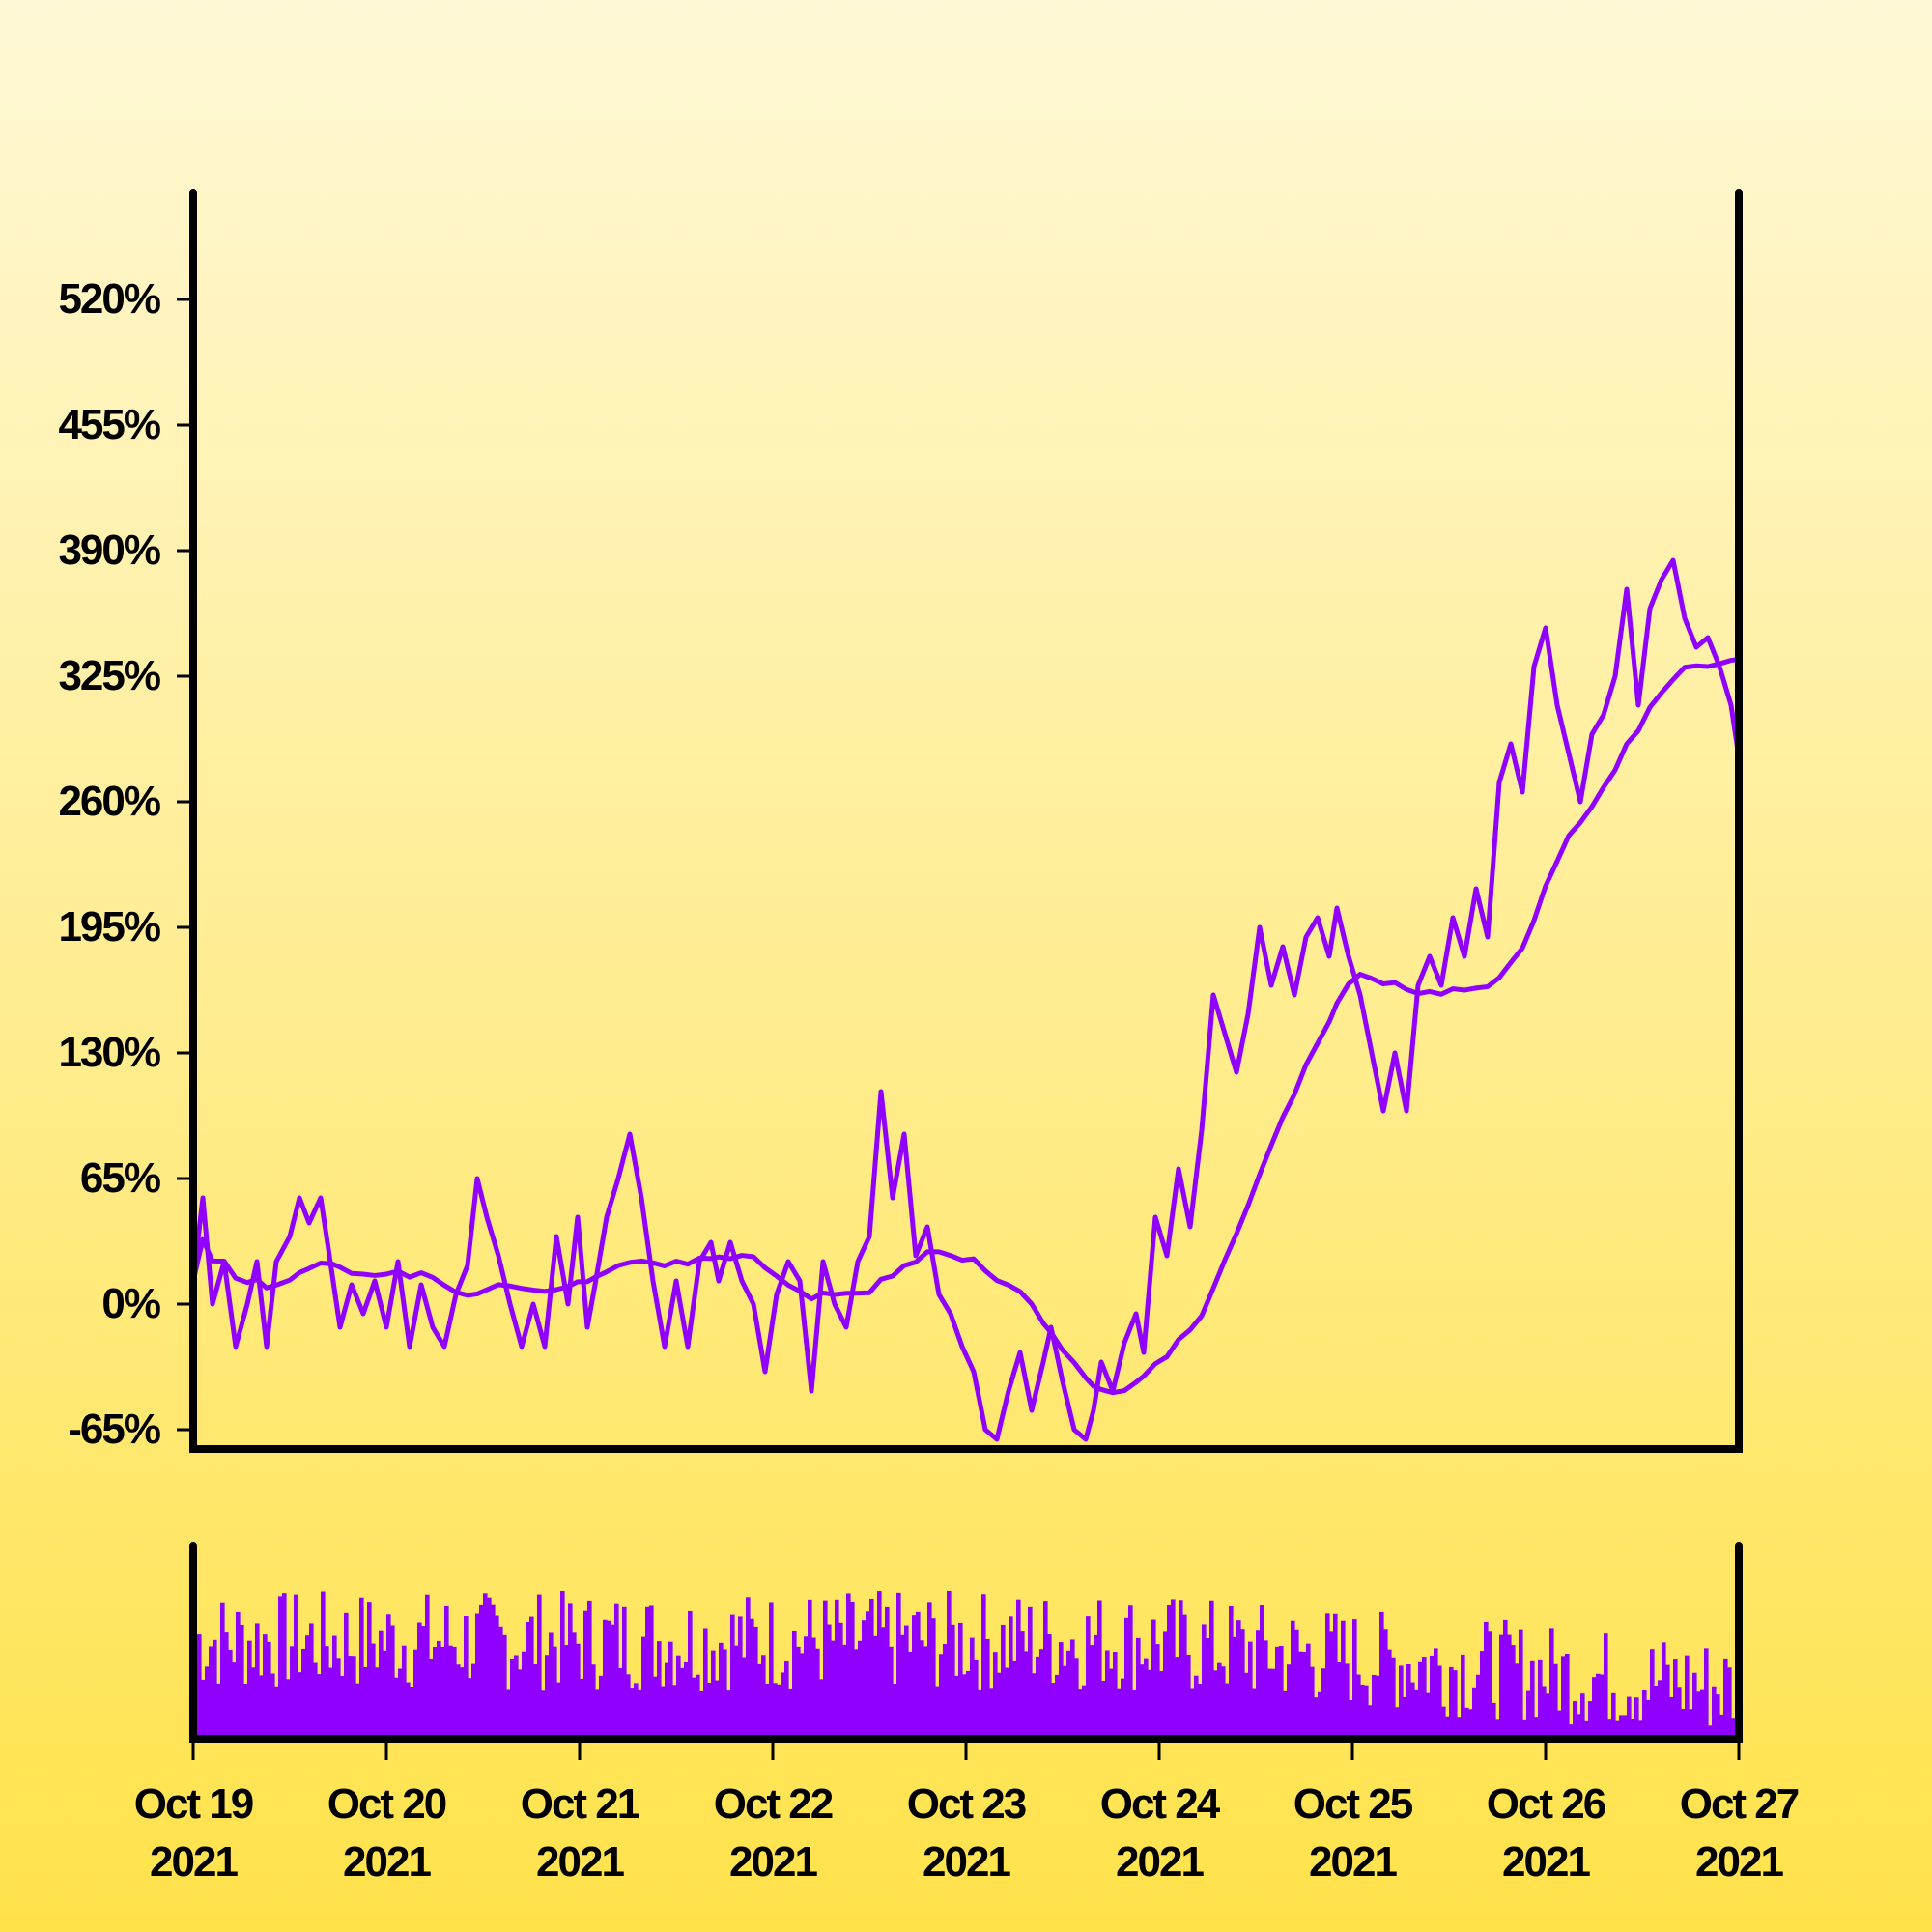  I want to click on x-tick-label-month: Oct 26, so click(1546, 1804).